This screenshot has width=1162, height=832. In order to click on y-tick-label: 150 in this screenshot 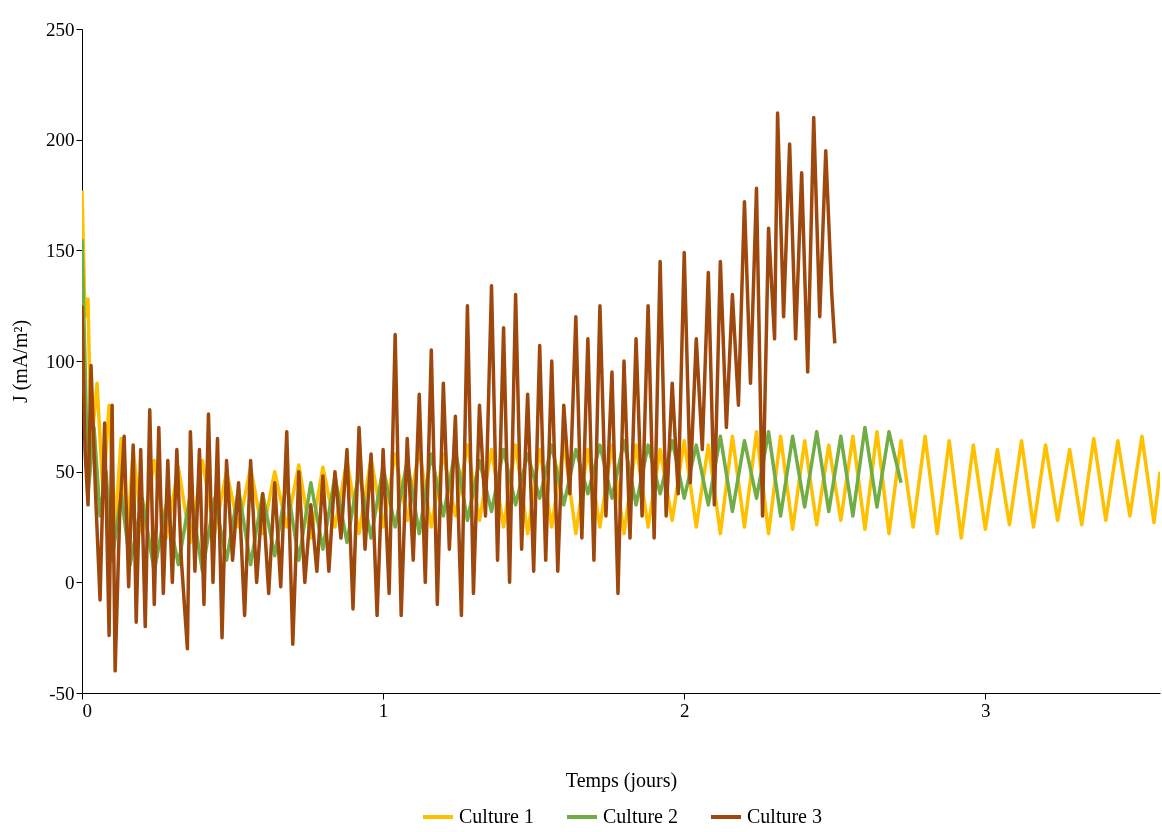, I will do `click(60, 250)`.